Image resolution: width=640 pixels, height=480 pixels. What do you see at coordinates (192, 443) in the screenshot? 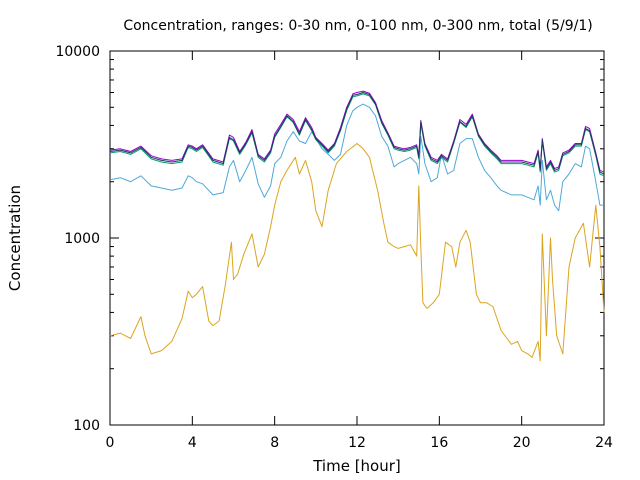
I see `x-tick-label: 4` at bounding box center [192, 443].